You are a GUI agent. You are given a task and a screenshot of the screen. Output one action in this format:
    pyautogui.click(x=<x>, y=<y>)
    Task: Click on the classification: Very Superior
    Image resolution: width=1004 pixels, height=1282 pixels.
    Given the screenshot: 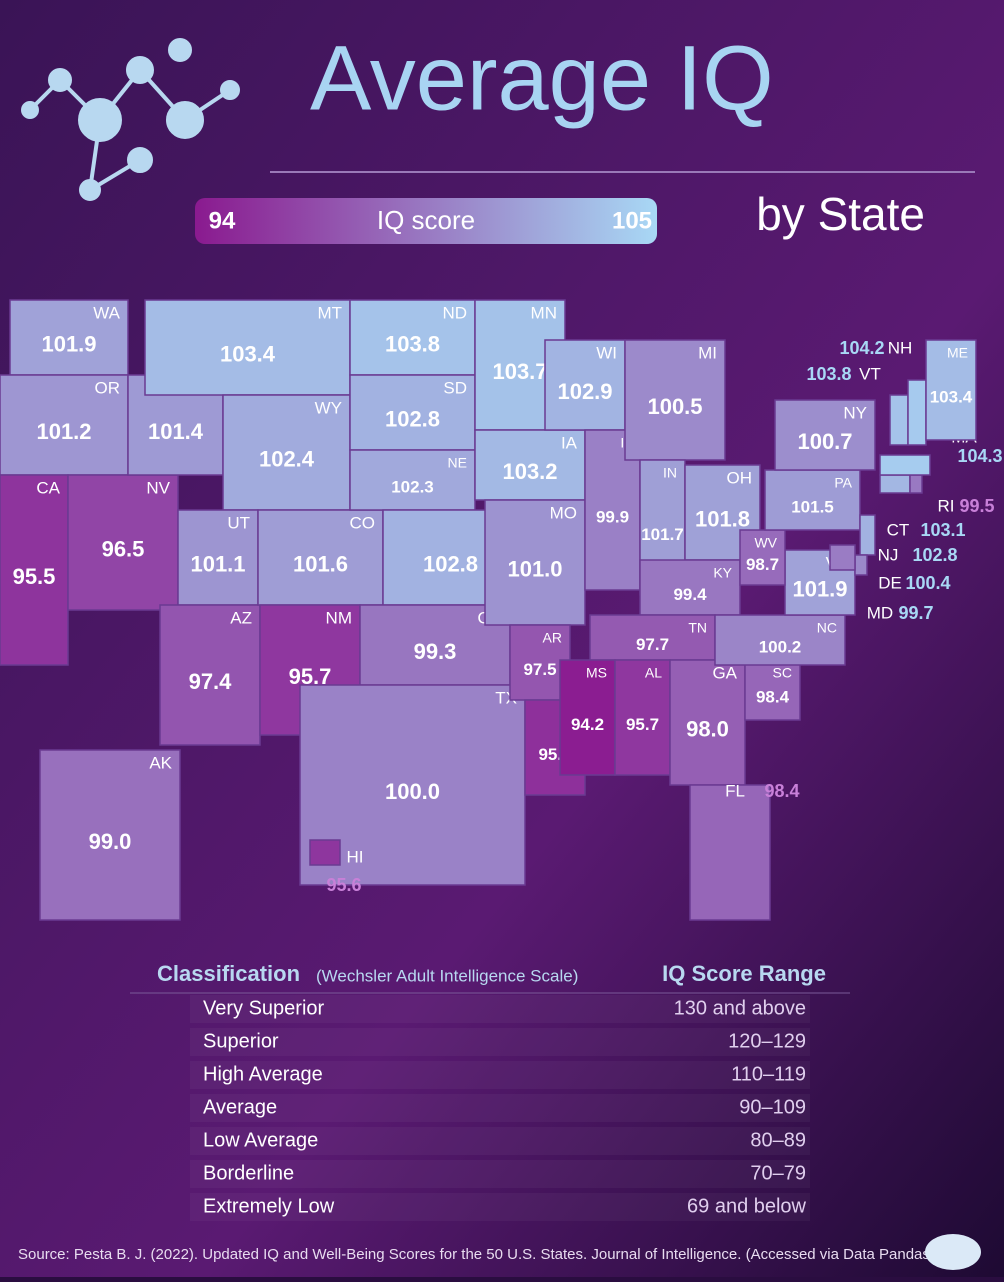 What is the action you would take?
    pyautogui.click(x=264, y=1008)
    